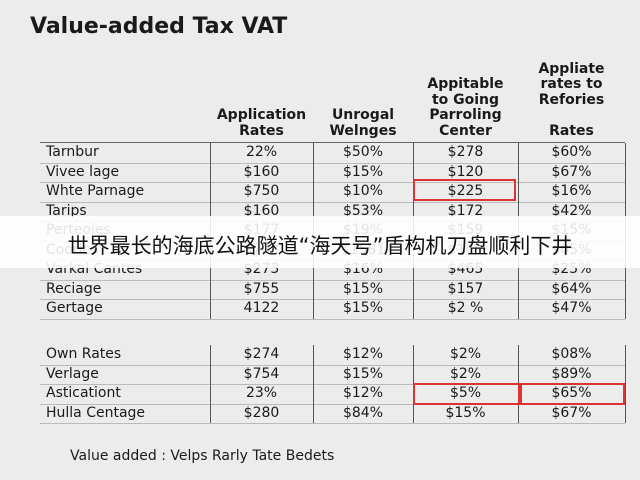  I want to click on cell: $16%, so click(571, 191).